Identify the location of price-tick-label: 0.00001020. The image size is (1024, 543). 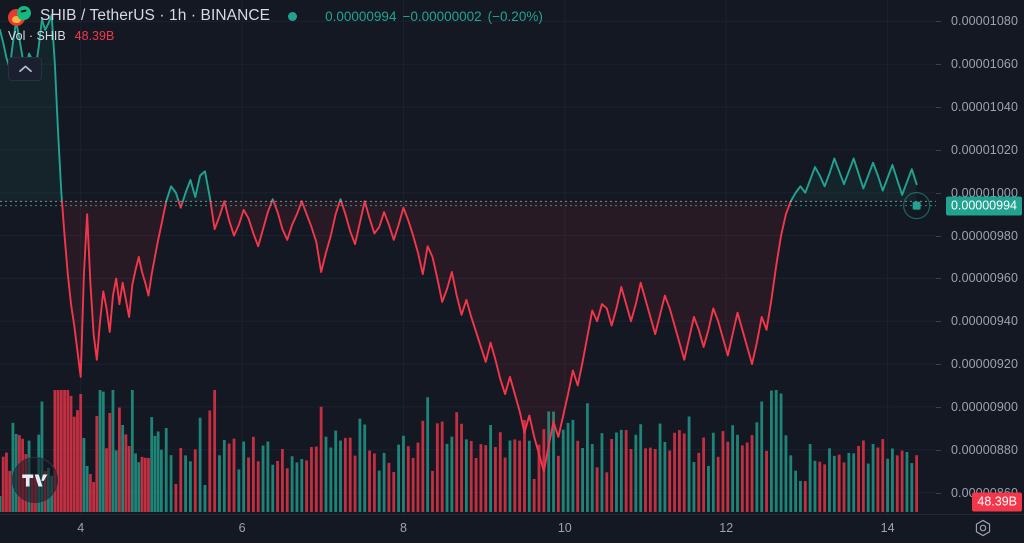
(984, 149).